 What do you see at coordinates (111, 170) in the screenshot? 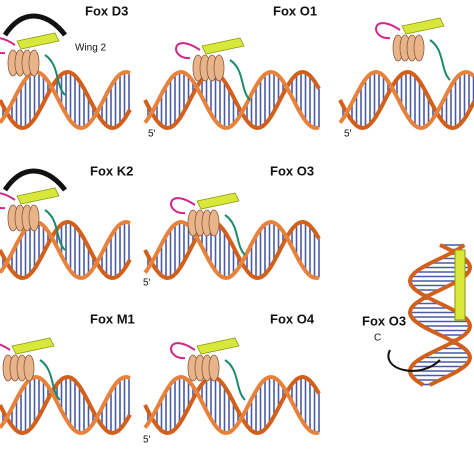
I see `label: Fox K2` at bounding box center [111, 170].